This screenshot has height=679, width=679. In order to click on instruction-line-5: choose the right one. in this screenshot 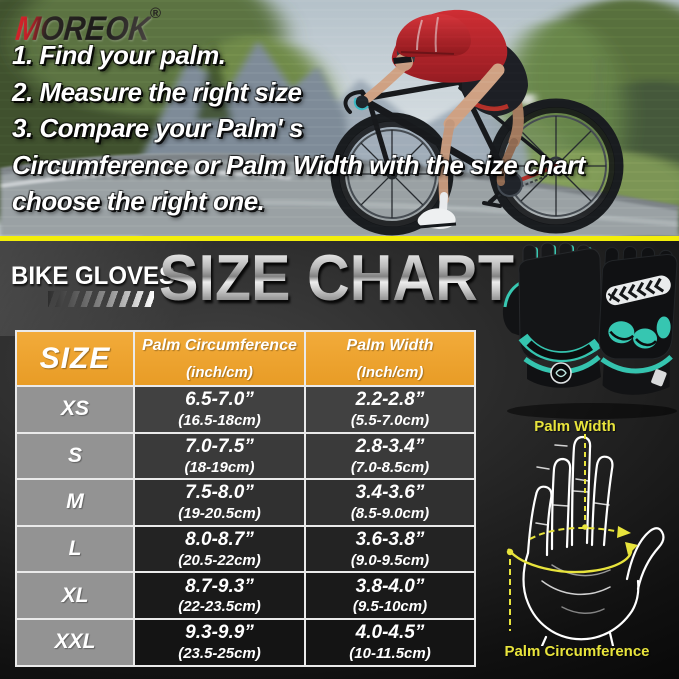, I will do `click(138, 201)`.